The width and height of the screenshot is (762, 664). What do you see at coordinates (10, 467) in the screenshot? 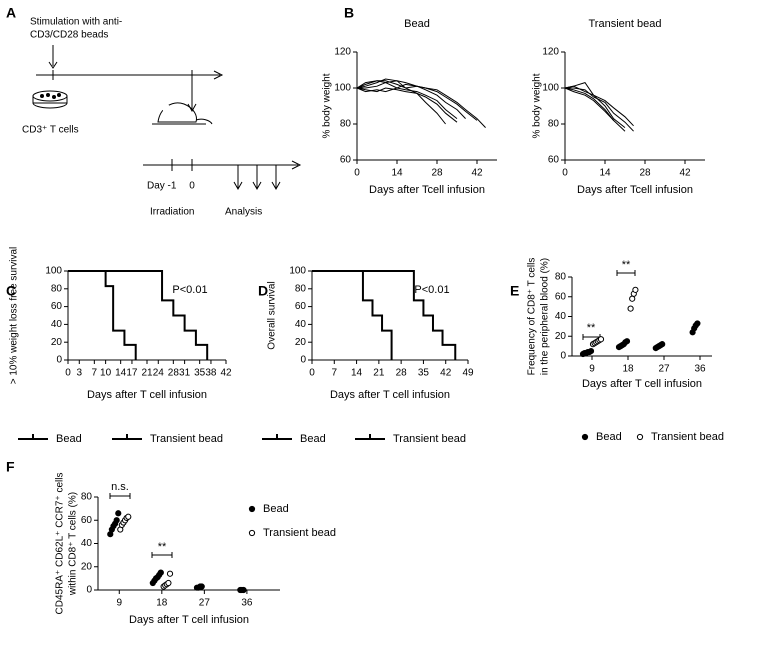
I see `panel-letter: F` at bounding box center [10, 467].